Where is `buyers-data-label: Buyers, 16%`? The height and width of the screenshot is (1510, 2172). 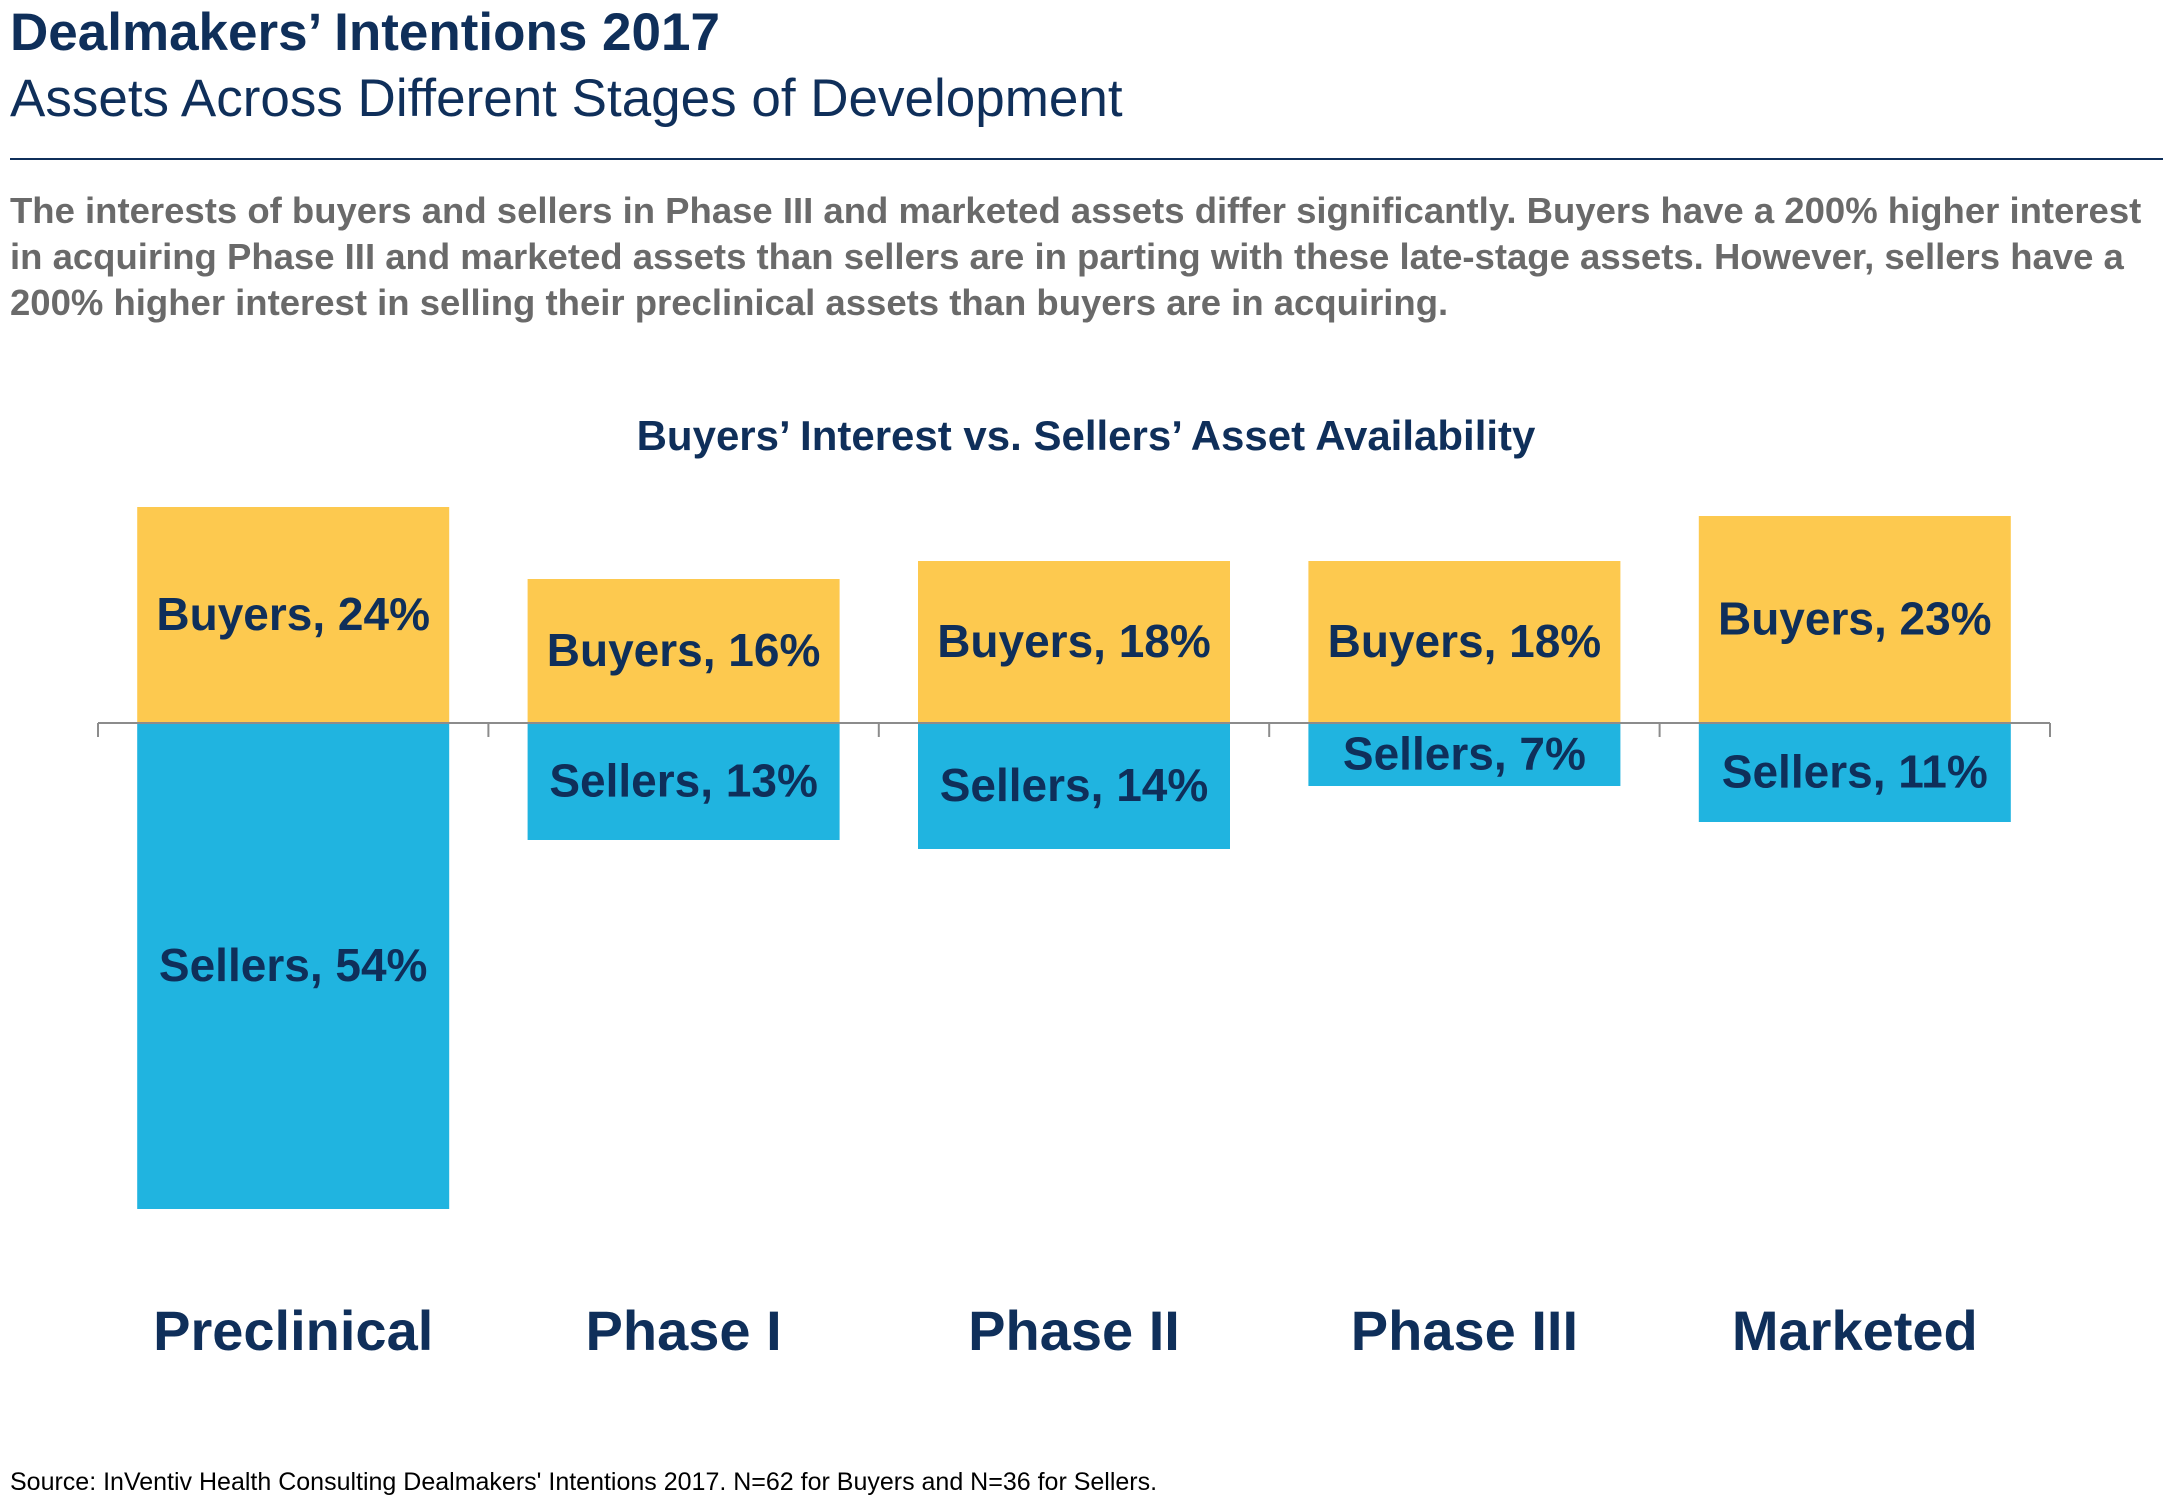
buyers-data-label: Buyers, 16% is located at coordinates (684, 650).